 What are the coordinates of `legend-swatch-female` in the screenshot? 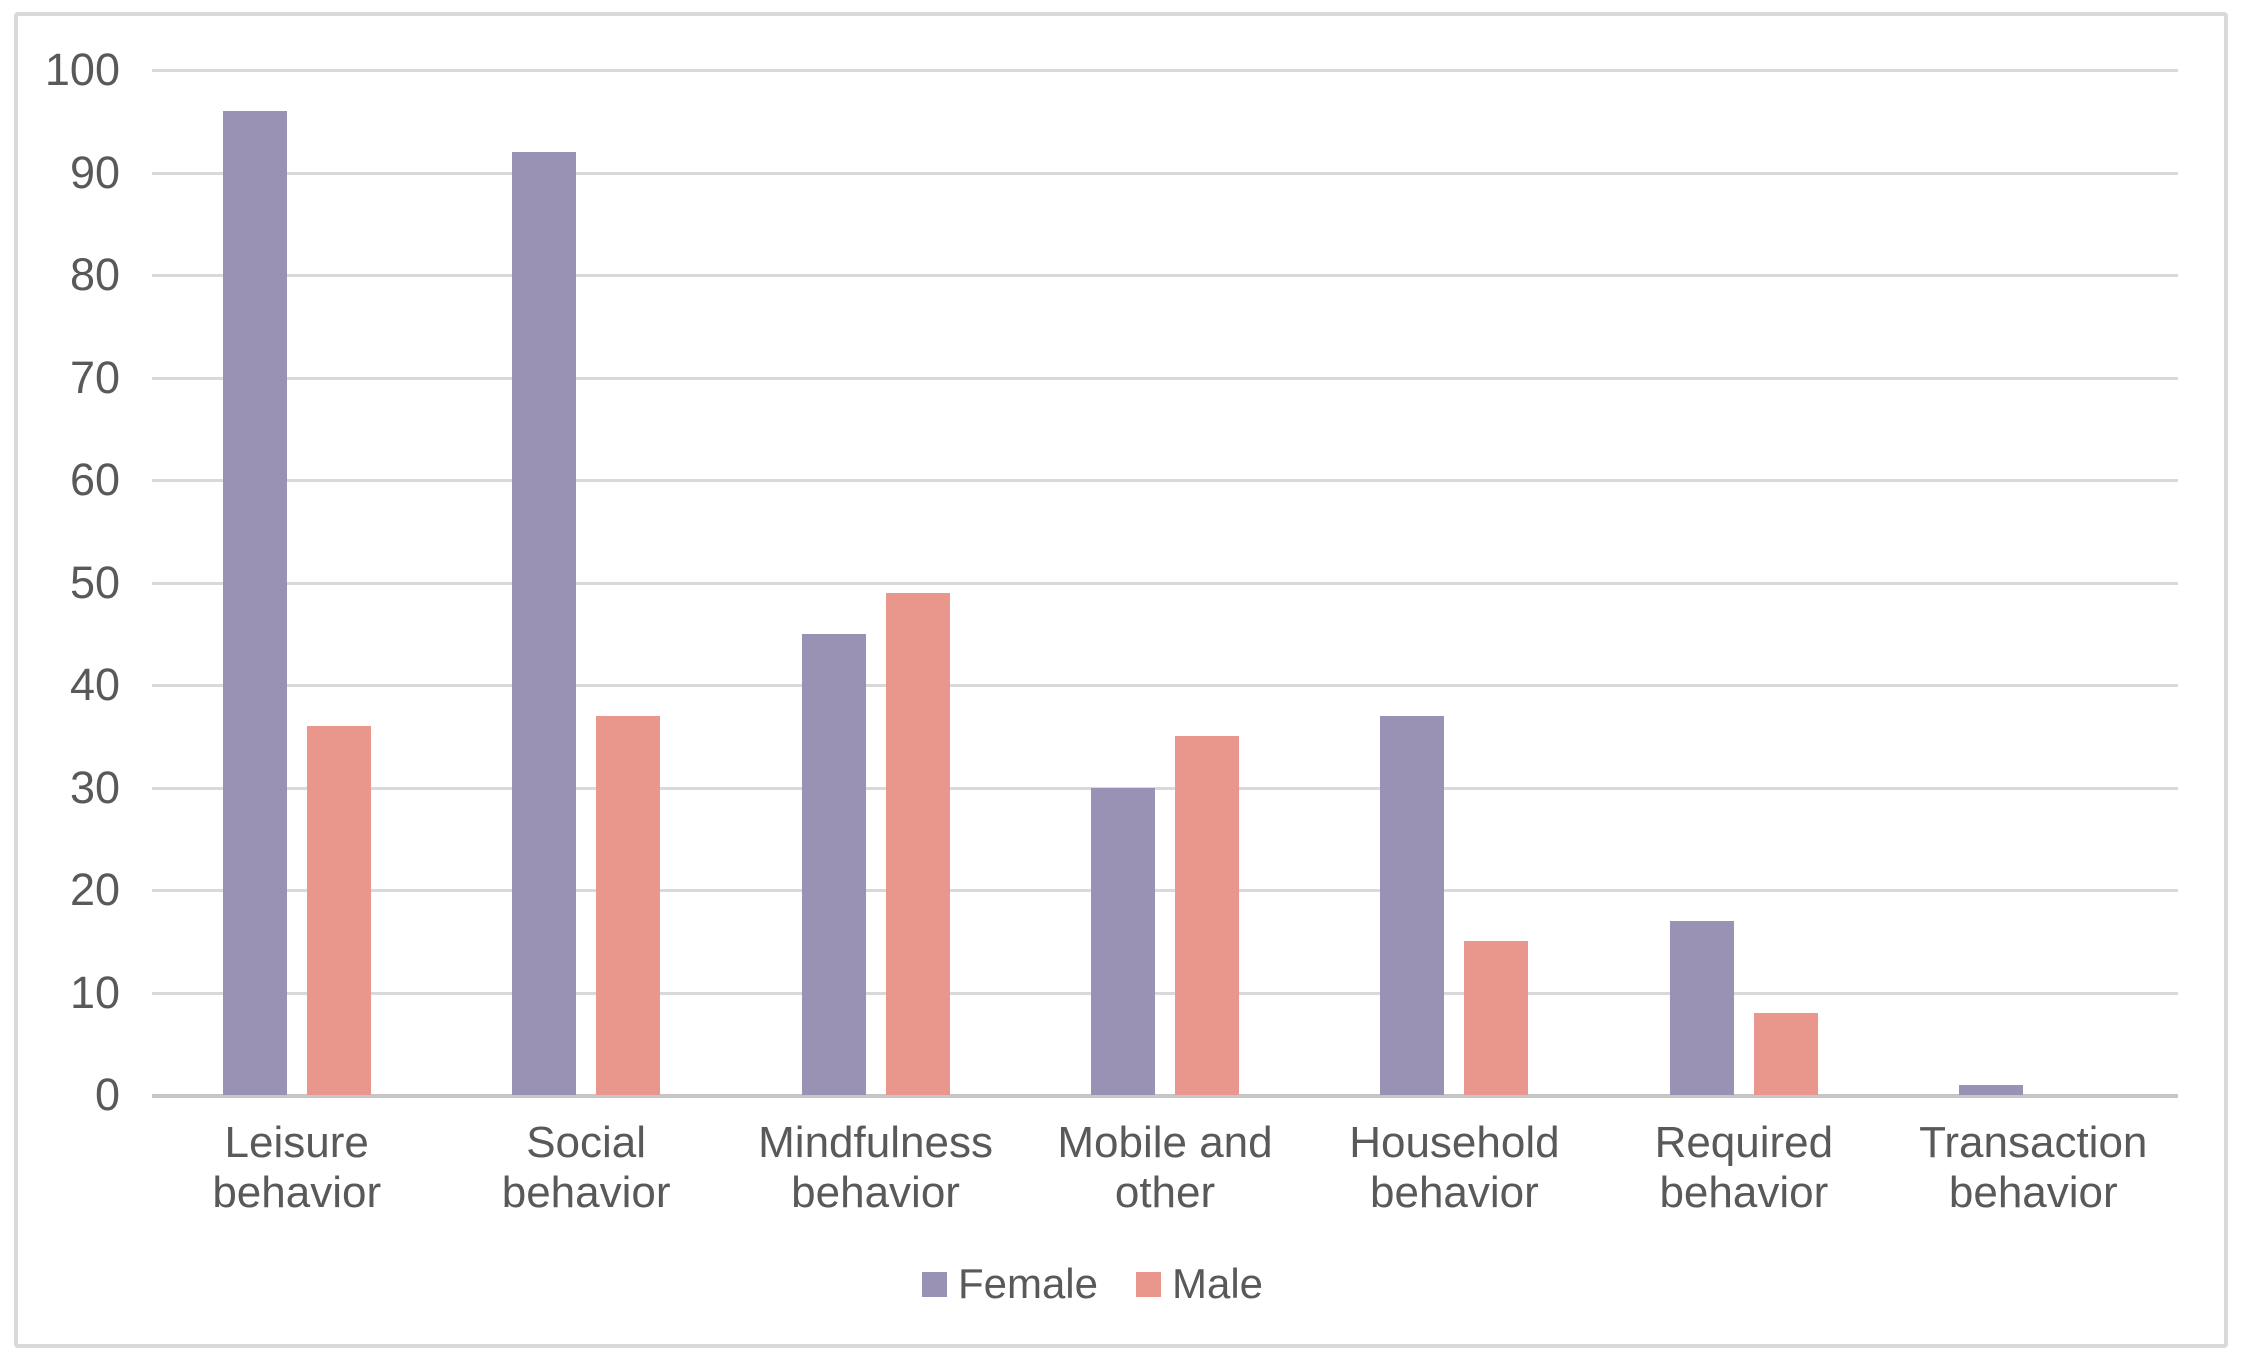 It's located at (934, 1284).